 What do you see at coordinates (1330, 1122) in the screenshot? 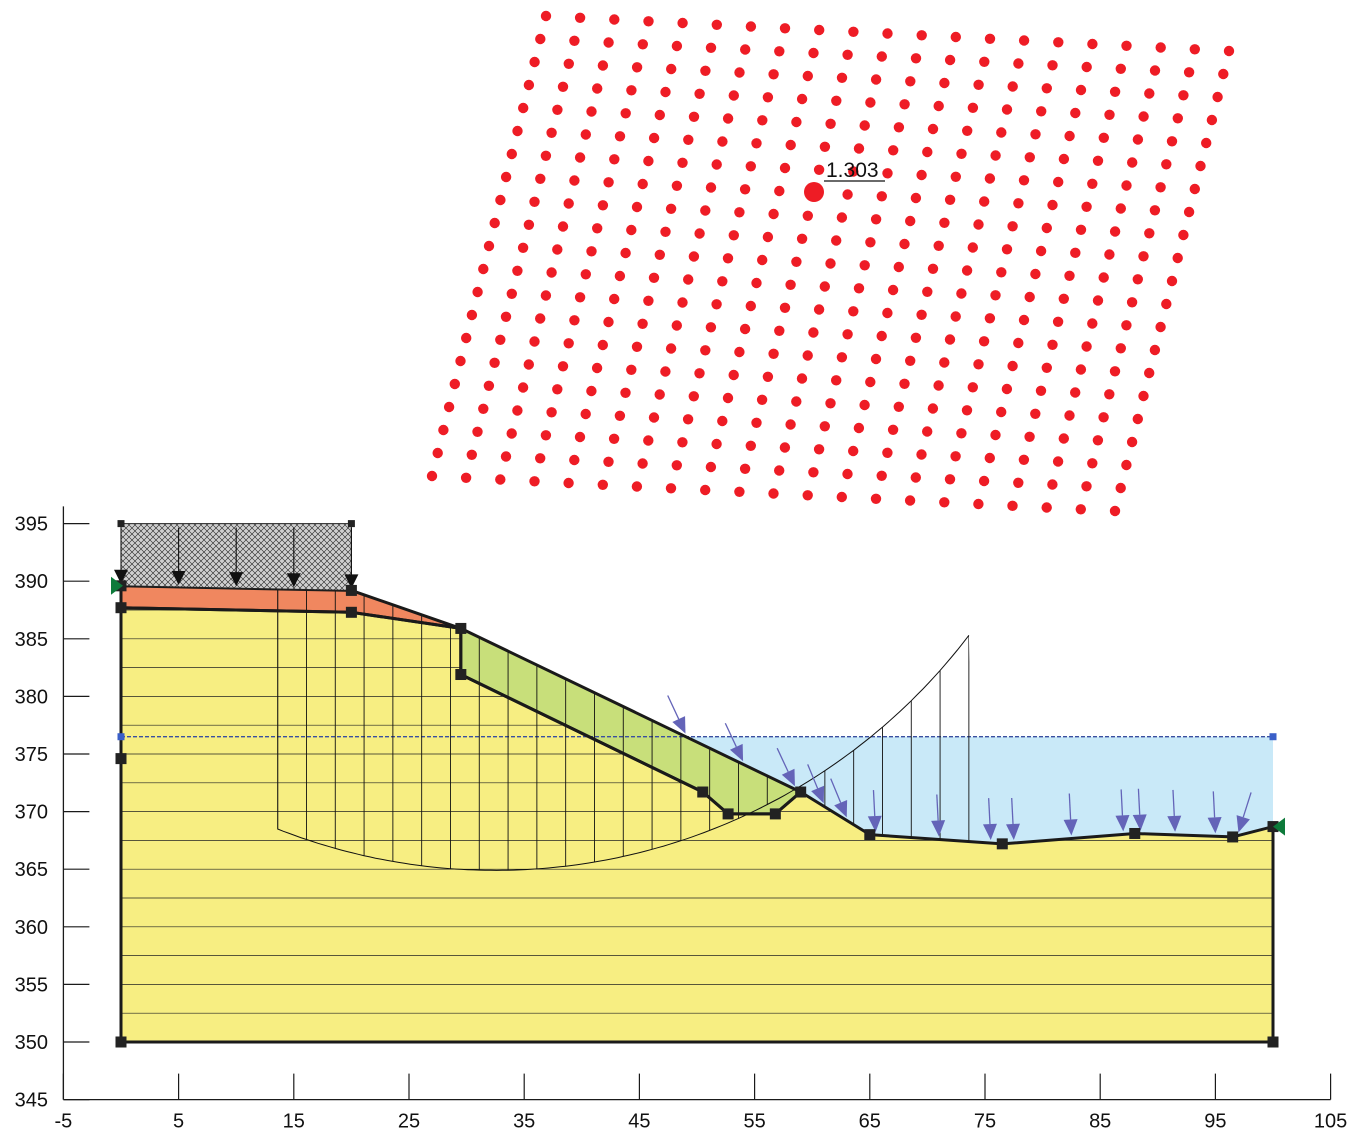
I see `x-tick-label: 105` at bounding box center [1330, 1122].